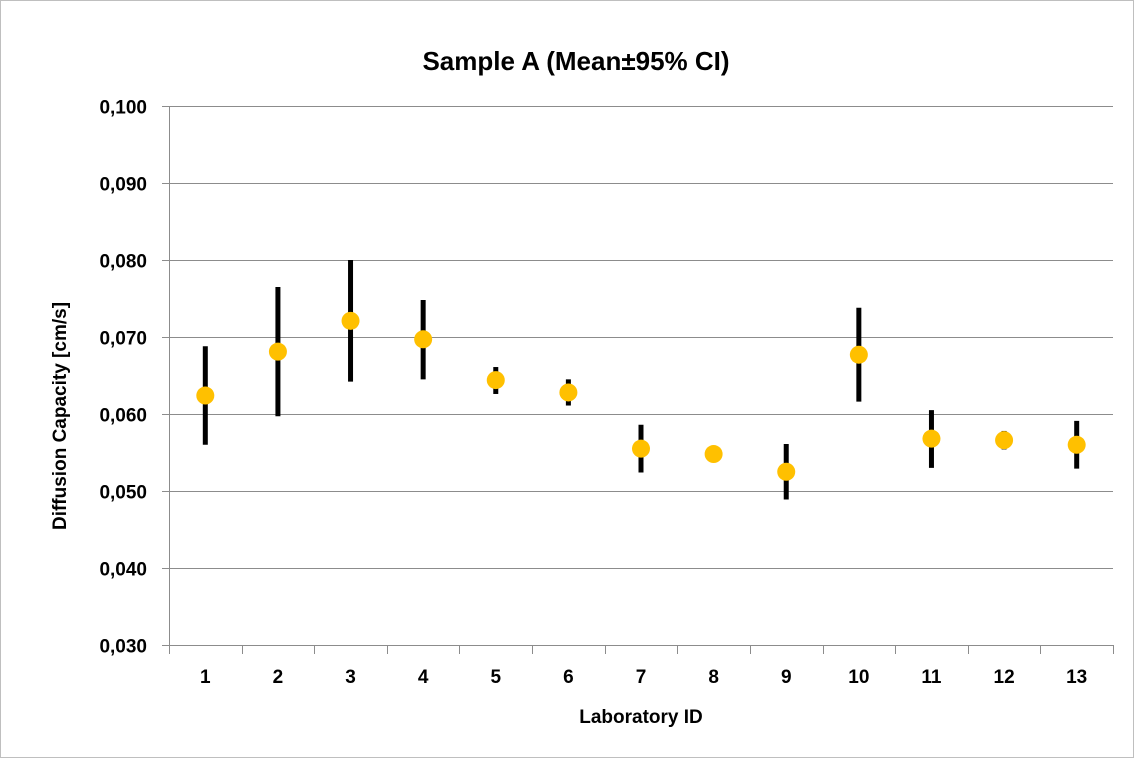 The image size is (1134, 758). Describe the element at coordinates (123, 108) in the screenshot. I see `y-tick-label: 0,100` at that location.